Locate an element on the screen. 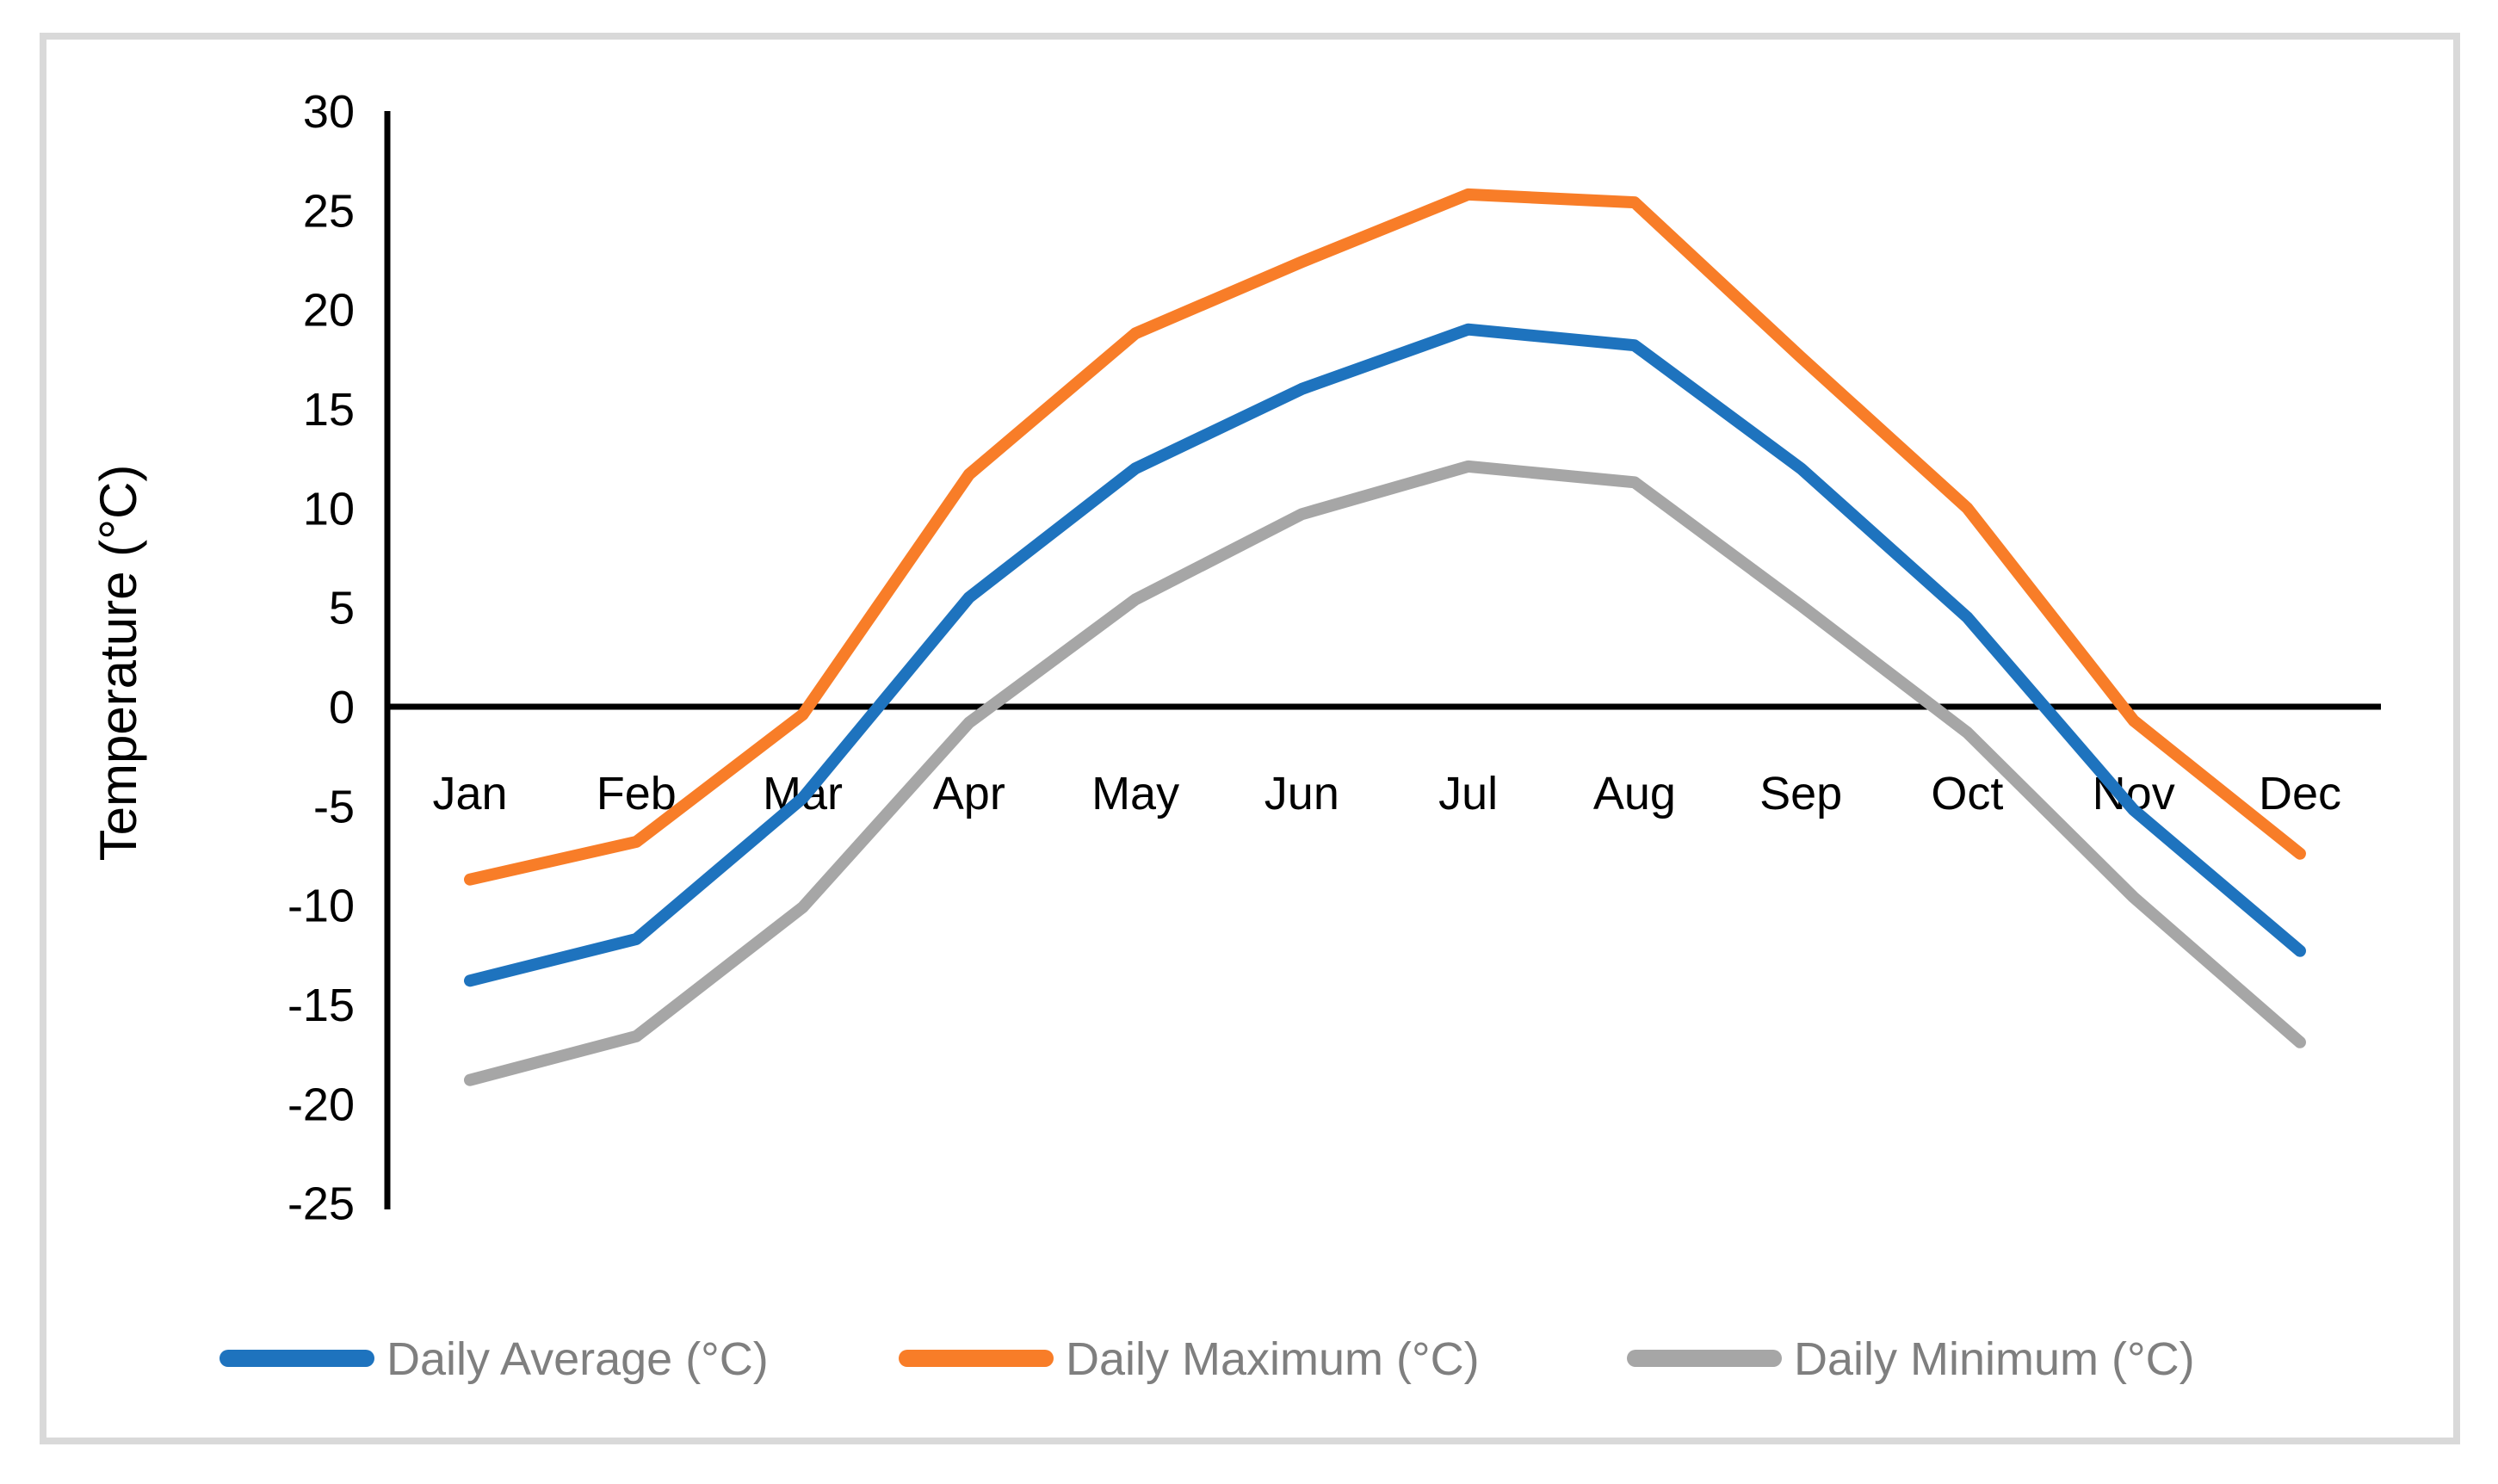 Image resolution: width=2498 pixels, height=1484 pixels. y-axis-tick-label--15: -15 is located at coordinates (321, 1005).